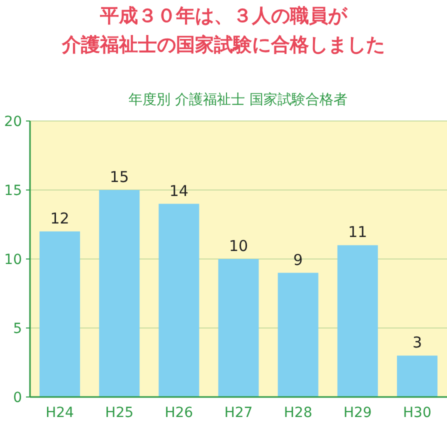 The height and width of the screenshot is (422, 447). I want to click on data-label: 10, so click(238, 246).